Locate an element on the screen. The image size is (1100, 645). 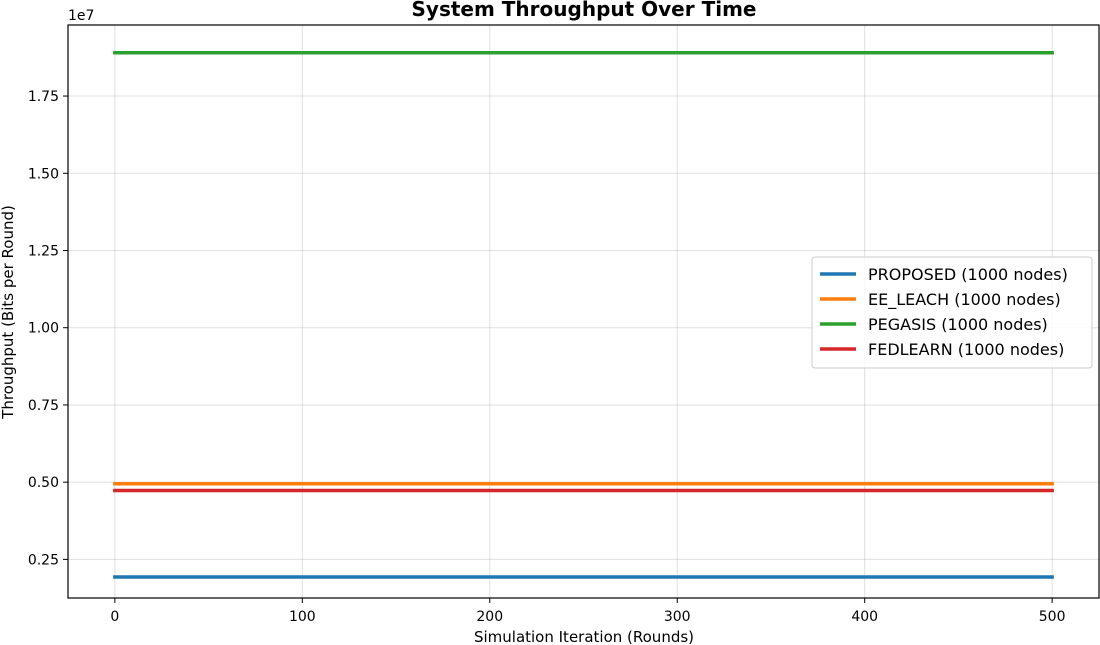
legend-box is located at coordinates (952, 312).